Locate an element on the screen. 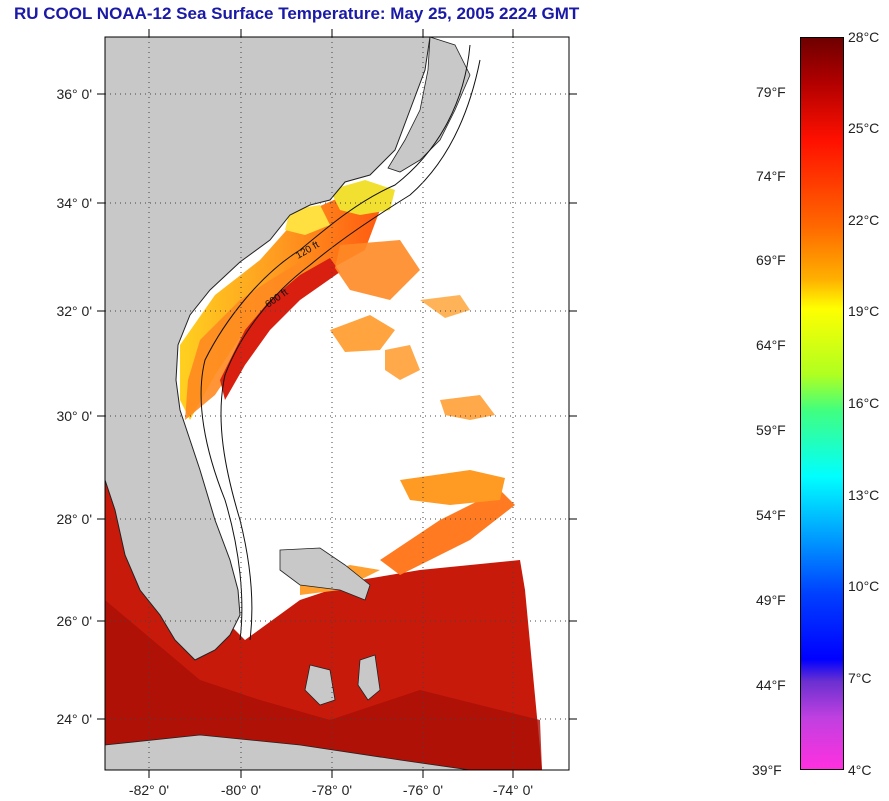 This screenshot has width=889, height=801. cbar-c-16: 16°C is located at coordinates (864, 403).